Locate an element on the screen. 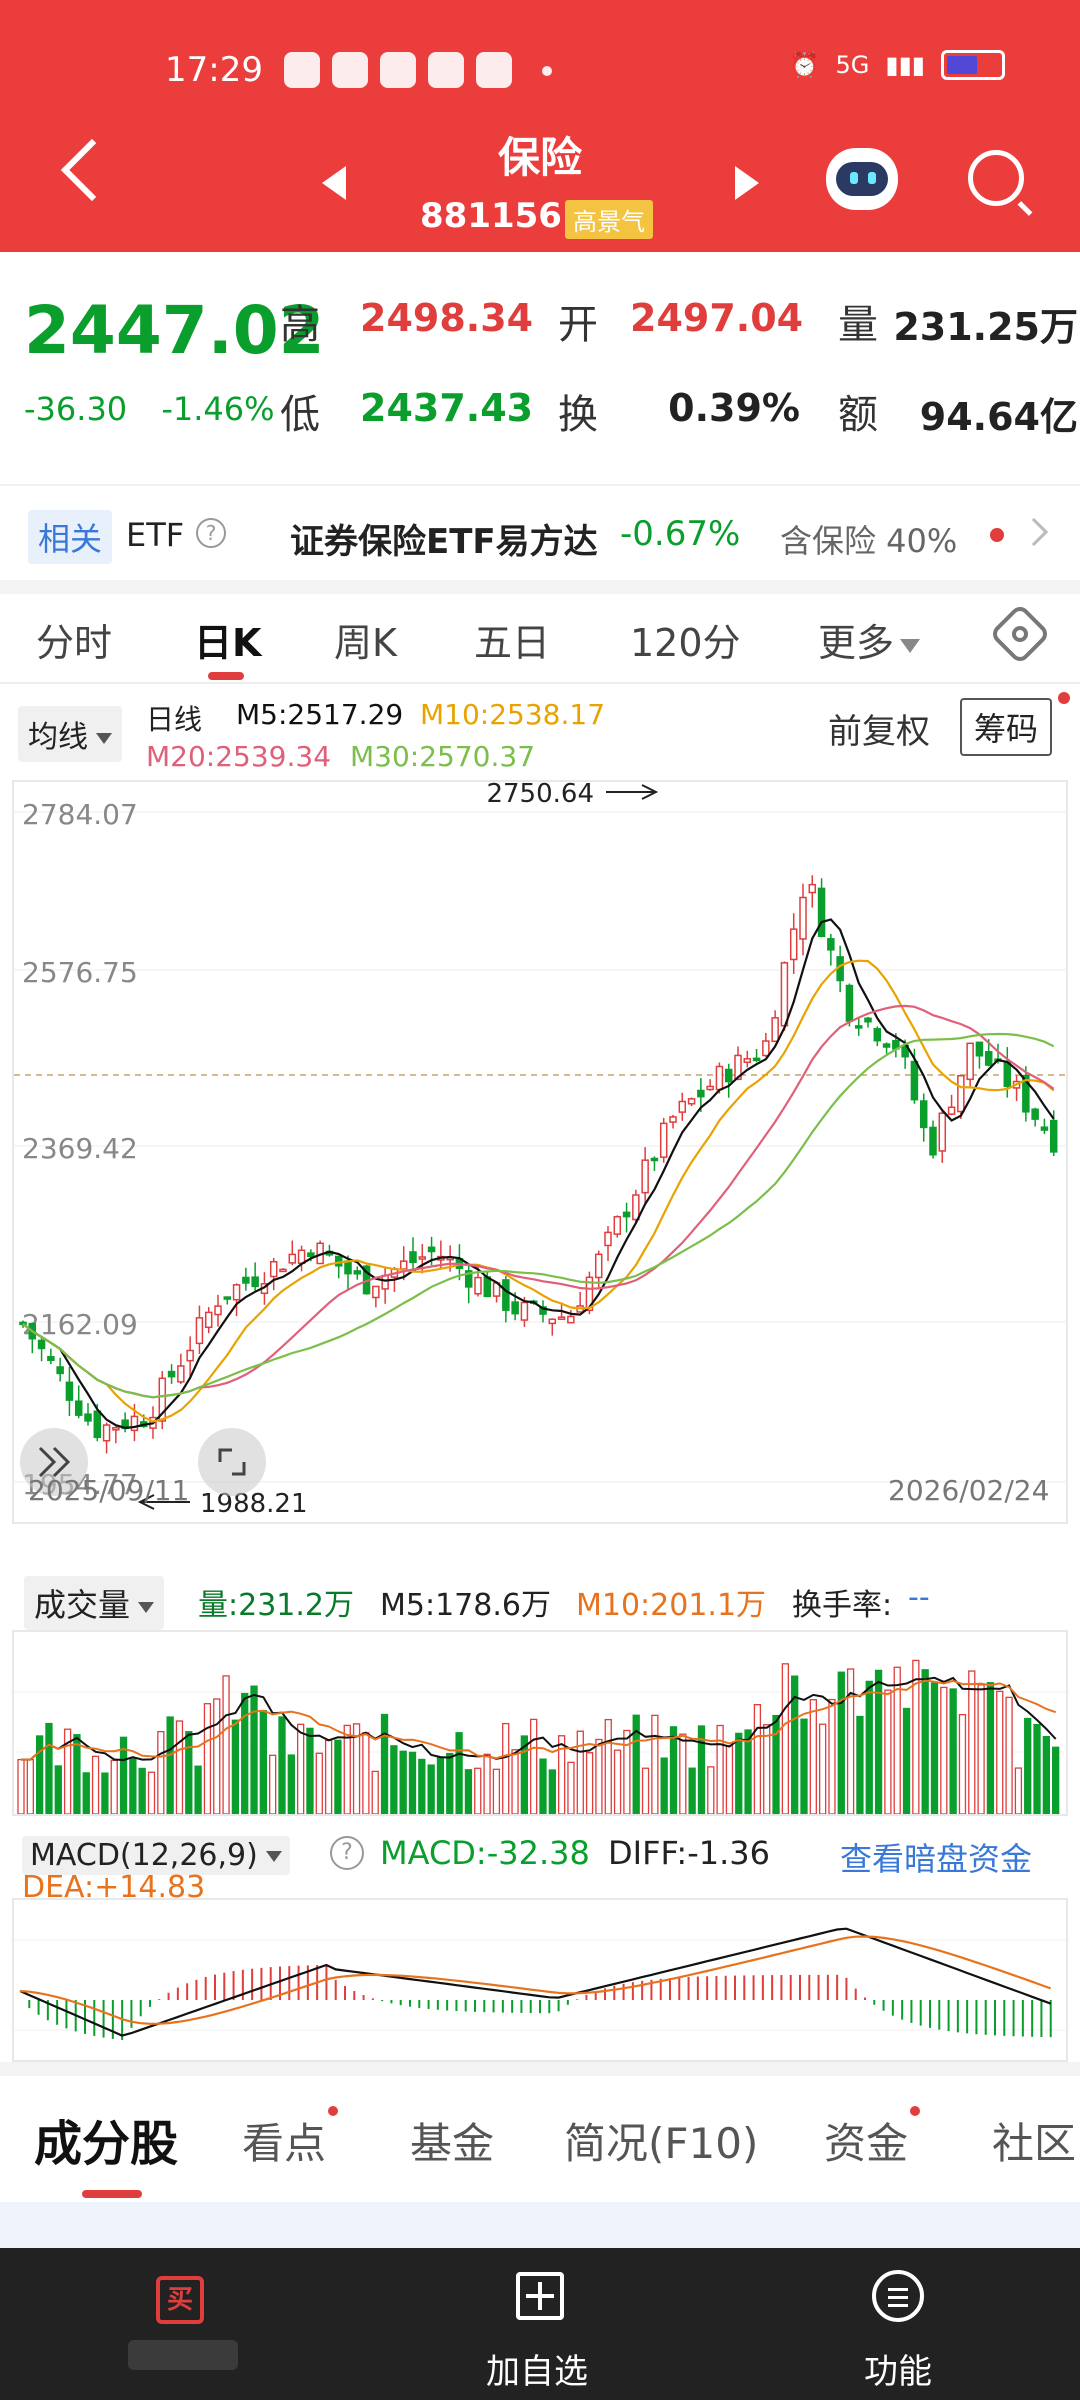  ma-selector: 均线 is located at coordinates (70, 734).